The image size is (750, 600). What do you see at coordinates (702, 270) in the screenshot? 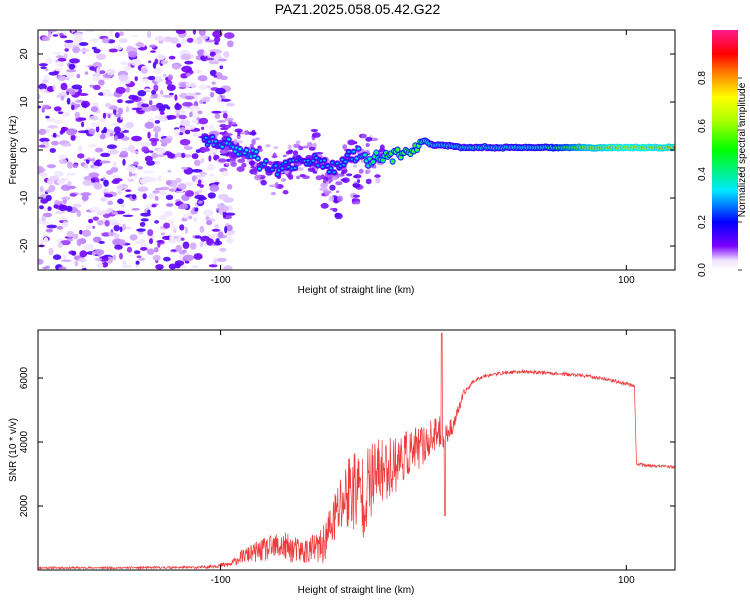
I see `colorbar-tick-label: 0.0` at bounding box center [702, 270].